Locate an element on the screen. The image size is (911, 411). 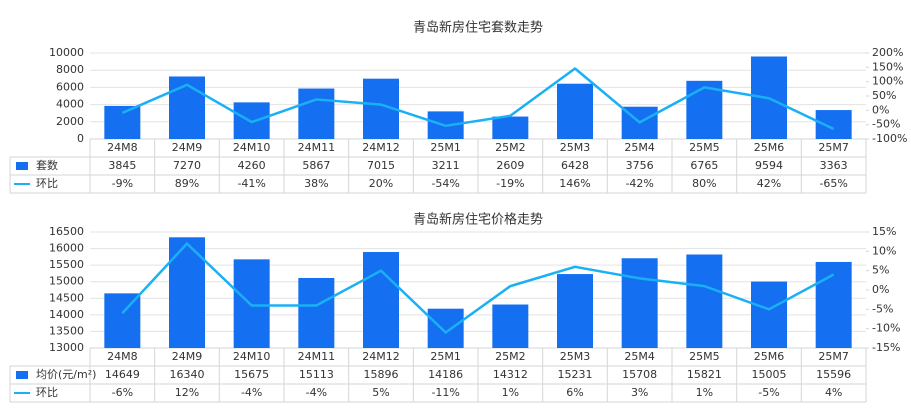
table-cell: -5% is located at coordinates (768, 392).